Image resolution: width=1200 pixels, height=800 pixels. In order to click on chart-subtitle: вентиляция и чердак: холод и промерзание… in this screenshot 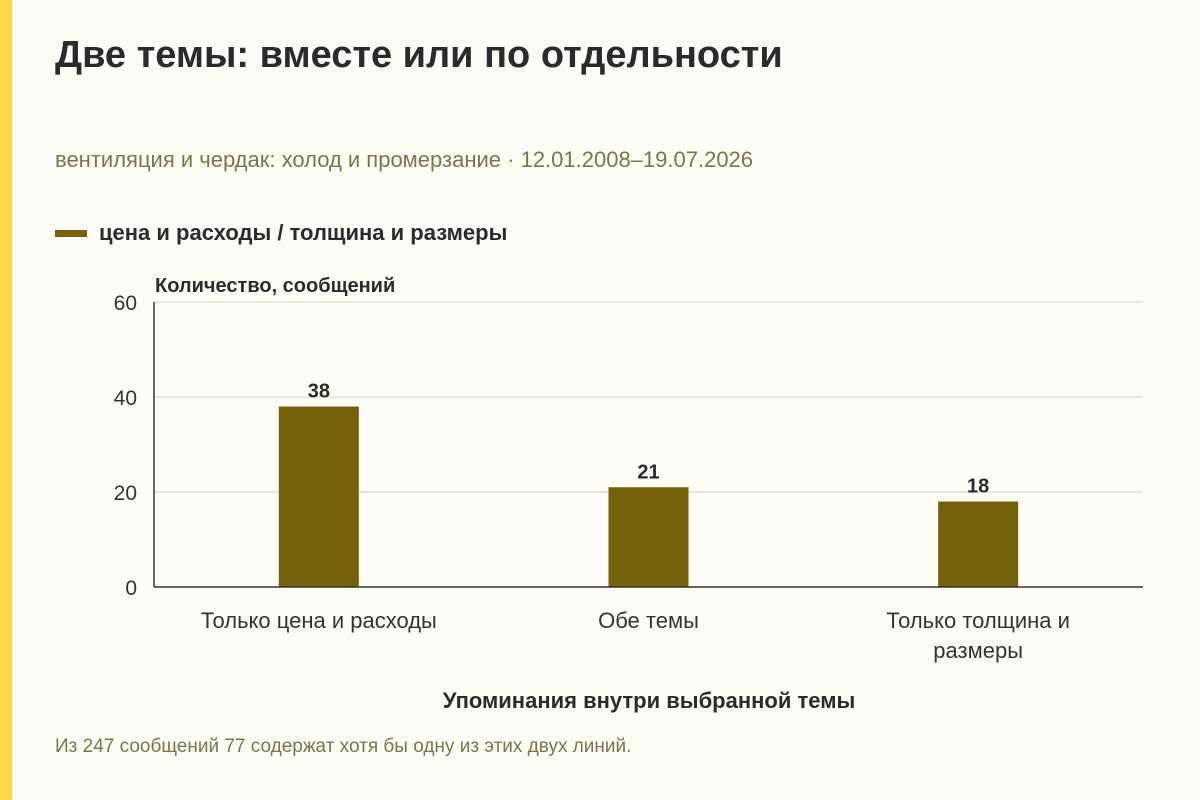, I will do `click(404, 159)`.